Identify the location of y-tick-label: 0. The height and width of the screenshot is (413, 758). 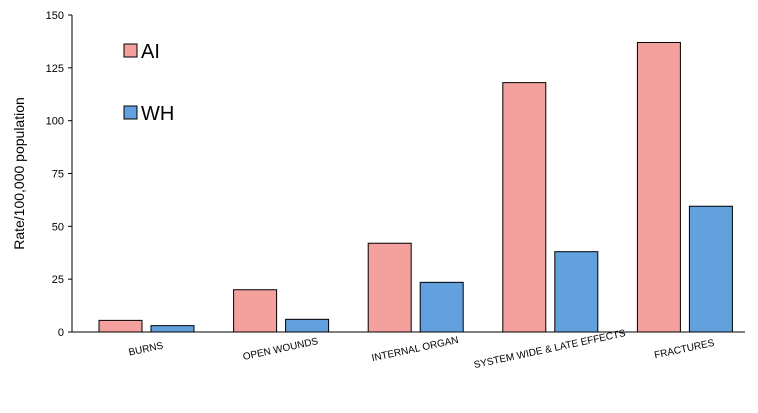
(61, 333).